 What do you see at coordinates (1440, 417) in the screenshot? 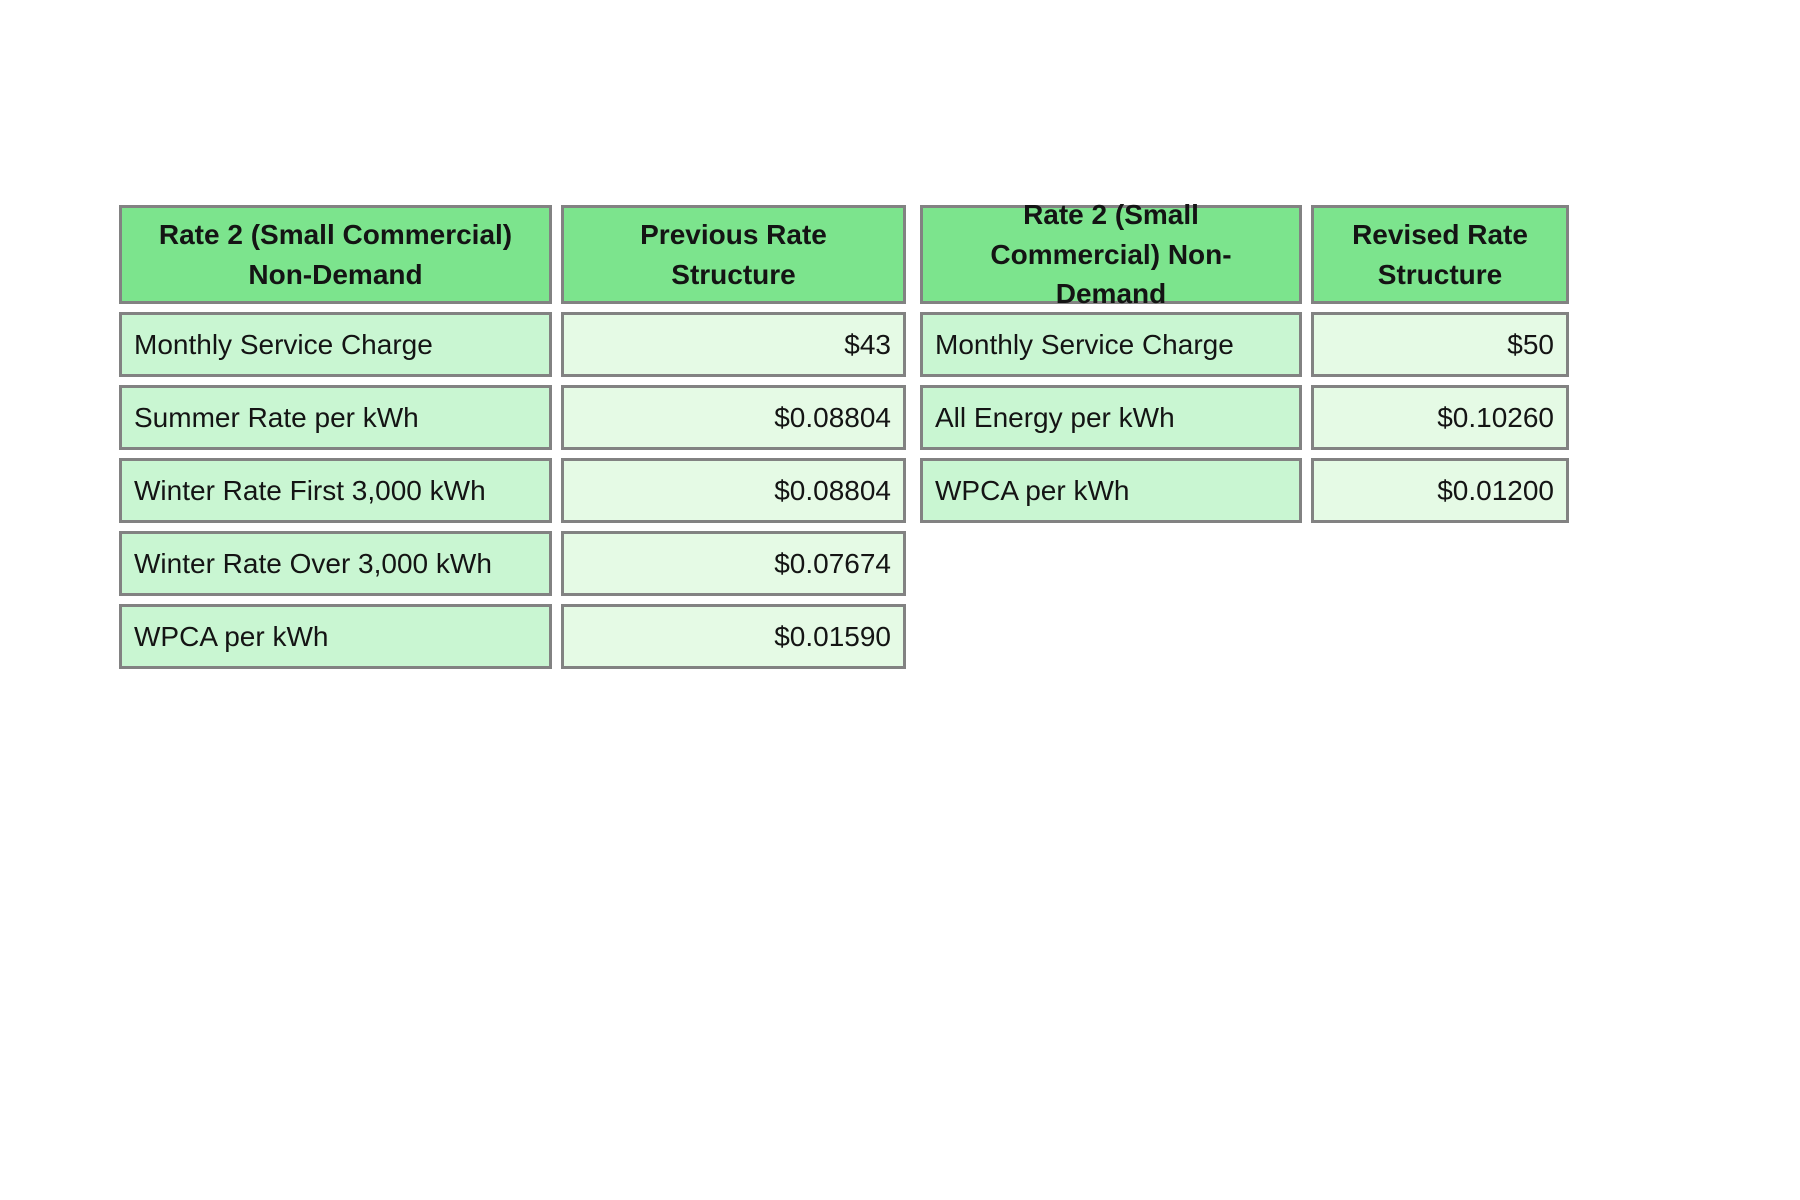
I see `table-row-value: $0.10260` at bounding box center [1440, 417].